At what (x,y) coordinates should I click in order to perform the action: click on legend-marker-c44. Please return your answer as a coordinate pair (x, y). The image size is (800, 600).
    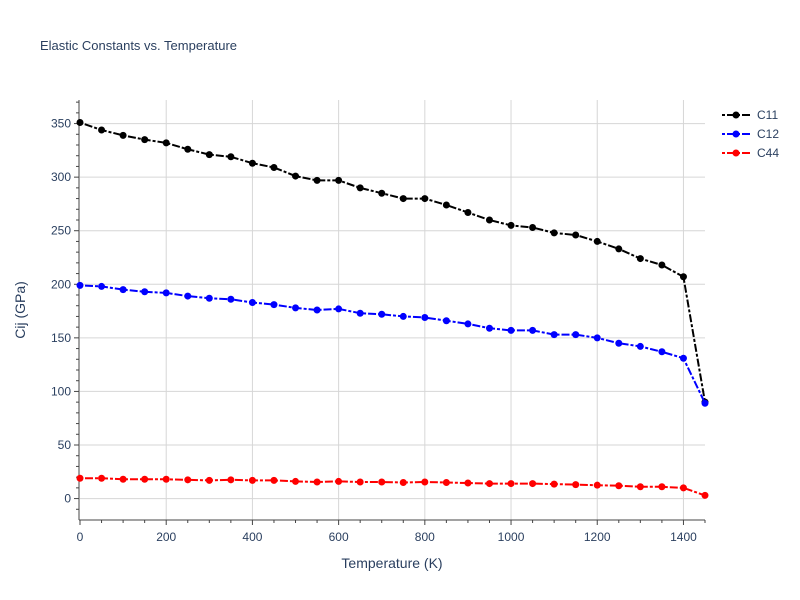
    Looking at the image, I should click on (736, 153).